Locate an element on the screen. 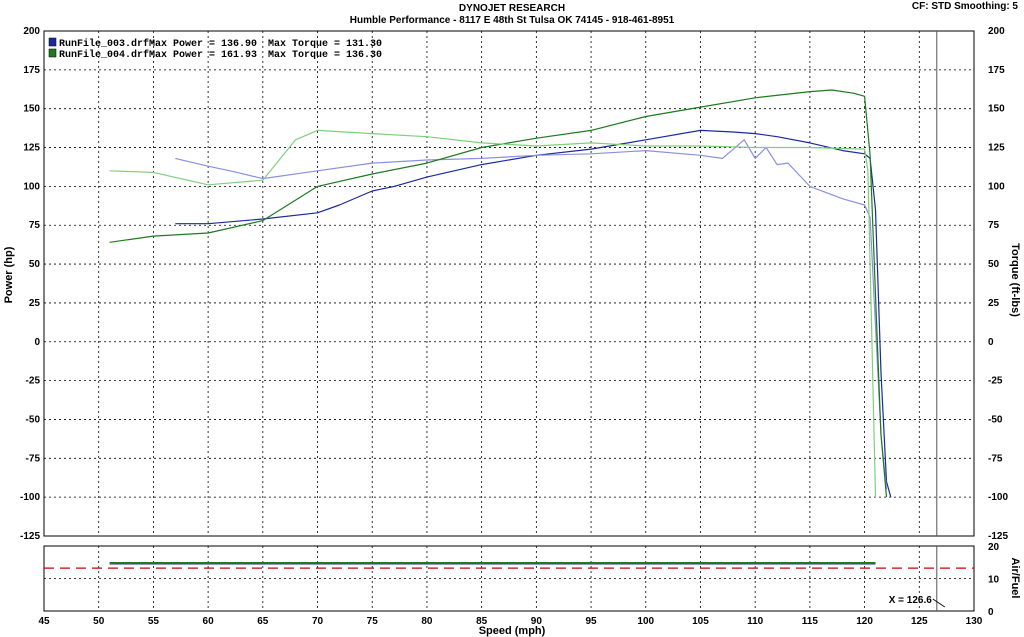 This screenshot has height=637, width=1024. y2-tick-label: 25 is located at coordinates (994, 303).